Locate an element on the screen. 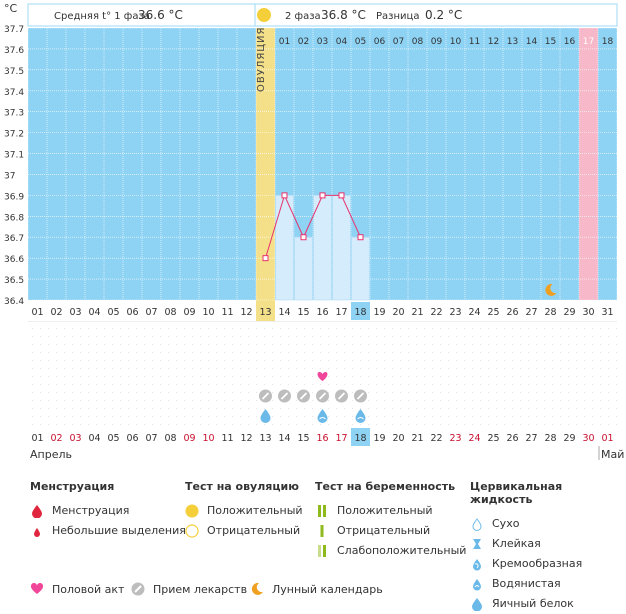 Image resolution: width=626 pixels, height=614 pixels. cycle-day-label: 02 is located at coordinates (303, 42).